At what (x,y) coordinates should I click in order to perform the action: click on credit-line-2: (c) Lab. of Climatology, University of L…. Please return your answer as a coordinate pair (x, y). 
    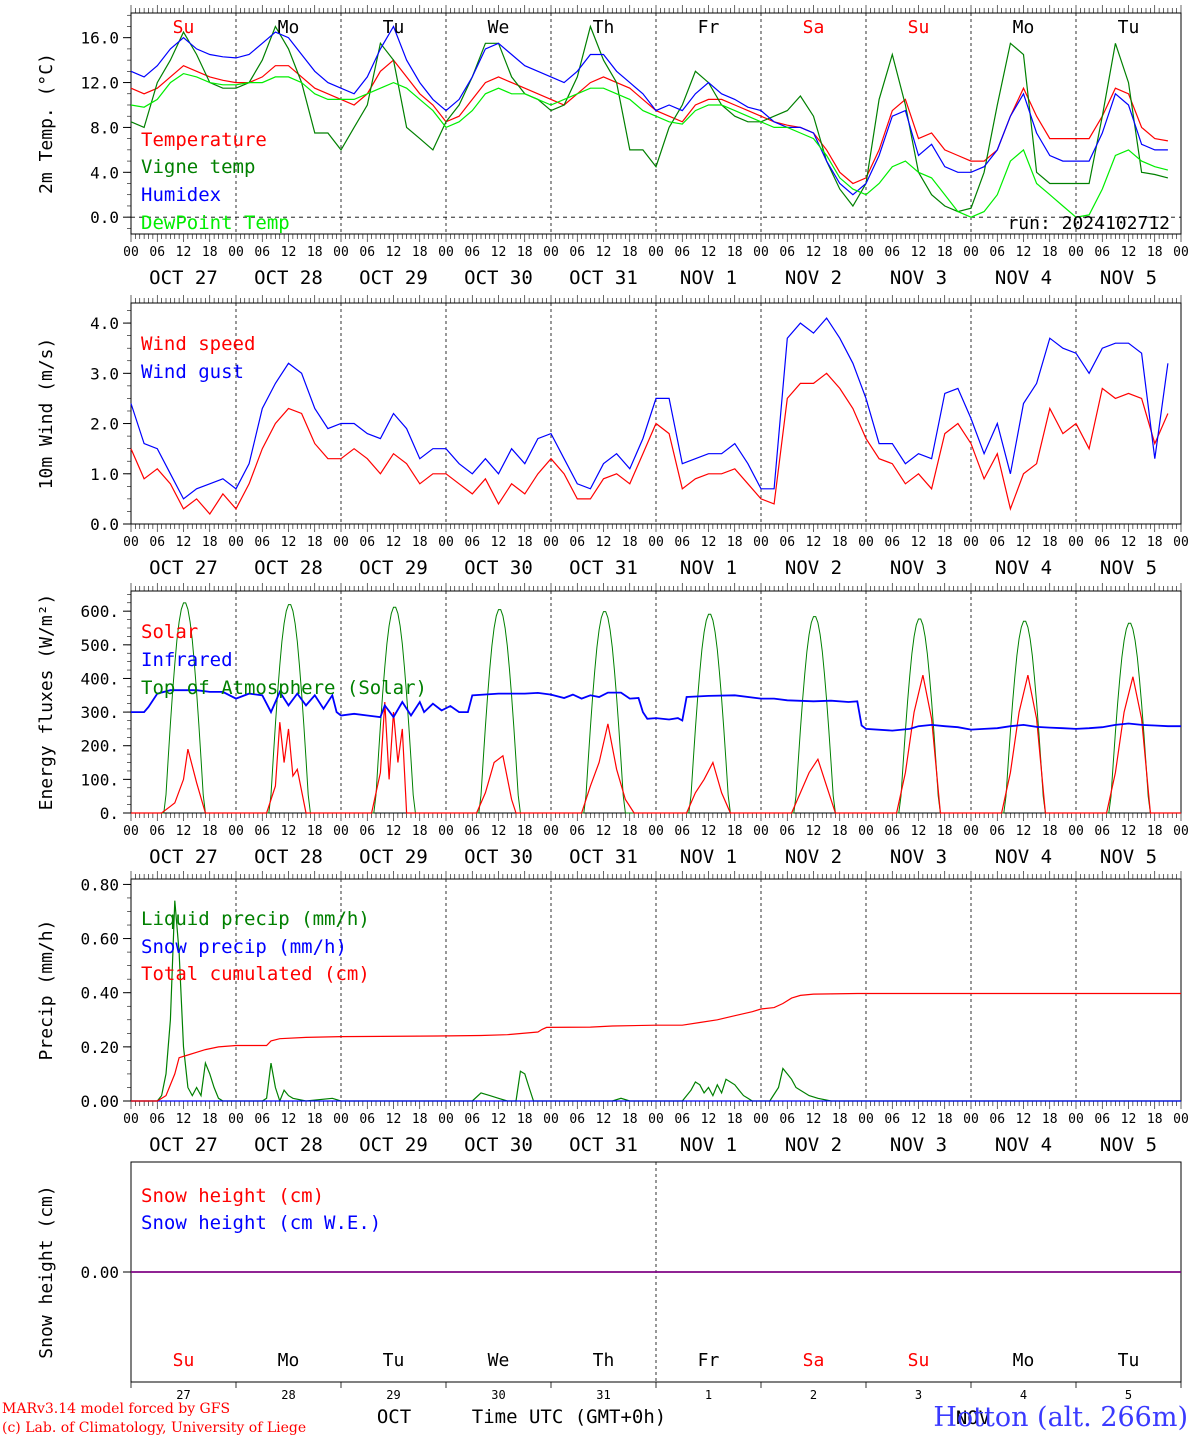
    Looking at the image, I should click on (154, 1428).